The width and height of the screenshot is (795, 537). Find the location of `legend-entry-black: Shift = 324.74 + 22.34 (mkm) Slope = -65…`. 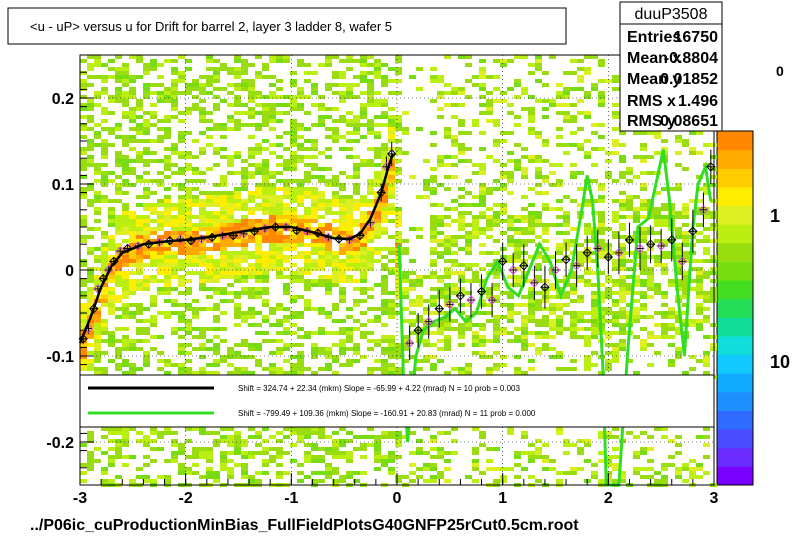

legend-entry-black: Shift = 324.74 + 22.34 (mkm) Slope = -65… is located at coordinates (379, 388).